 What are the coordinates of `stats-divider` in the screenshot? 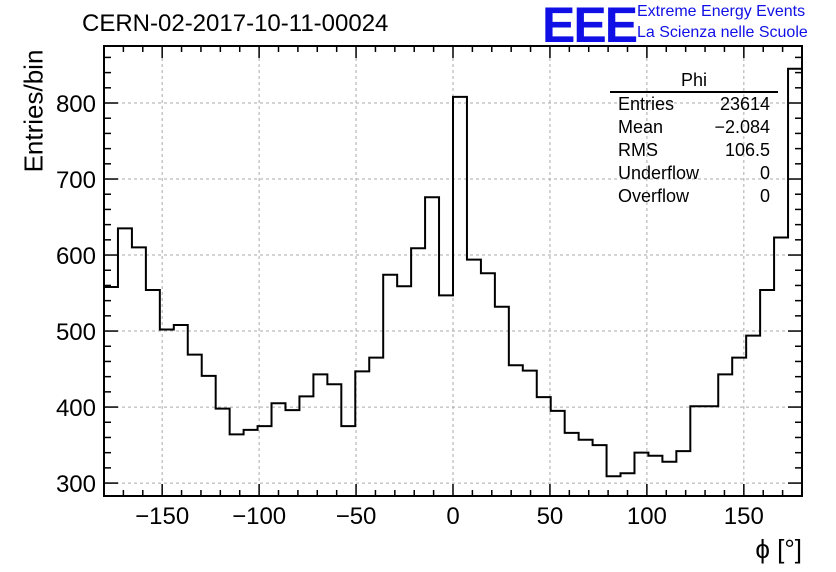 It's located at (694, 92).